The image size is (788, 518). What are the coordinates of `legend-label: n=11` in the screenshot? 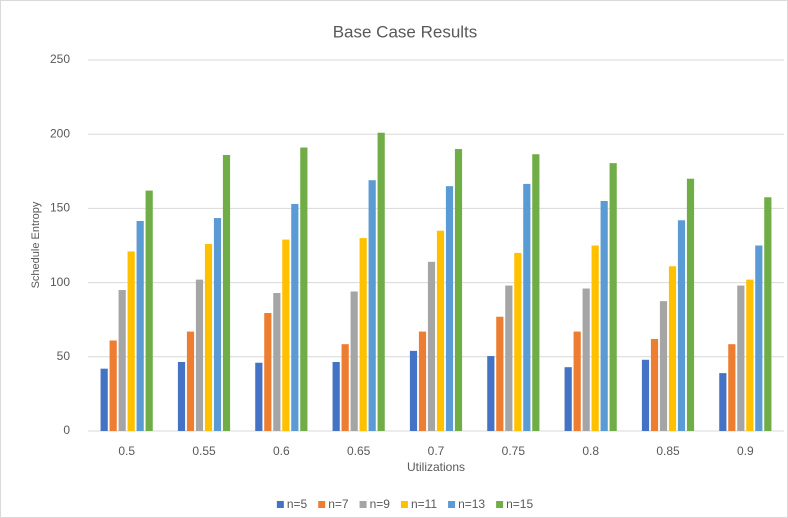 It's located at (424, 504).